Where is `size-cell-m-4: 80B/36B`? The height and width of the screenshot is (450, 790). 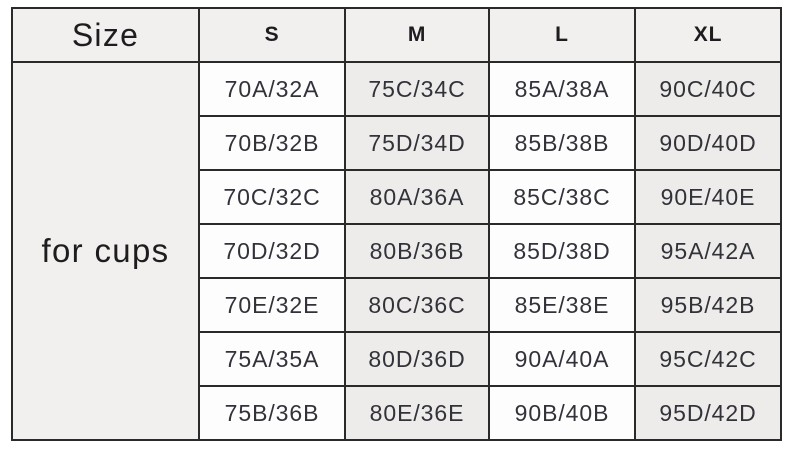
size-cell-m-4: 80B/36B is located at coordinates (417, 251).